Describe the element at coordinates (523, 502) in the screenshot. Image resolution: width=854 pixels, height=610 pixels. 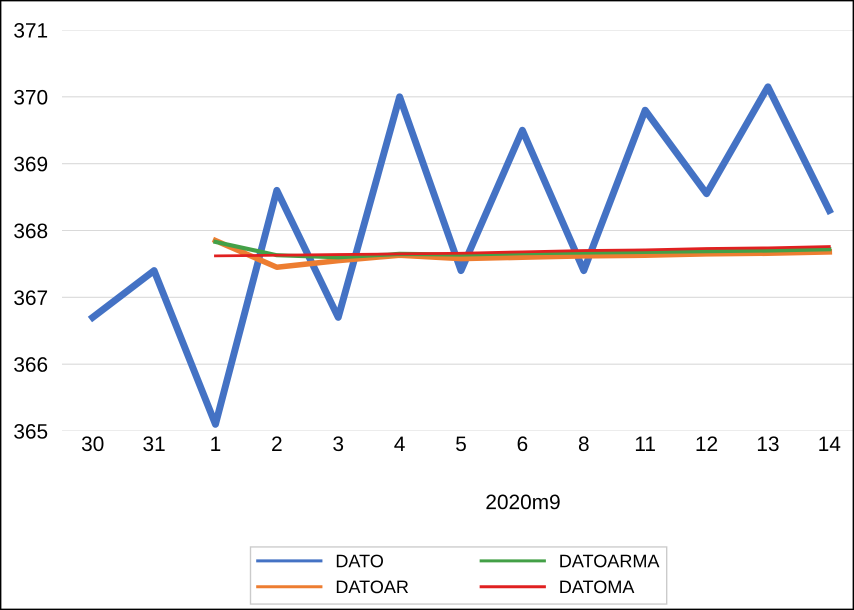
I see `x-axis-title: 2020m9` at that location.